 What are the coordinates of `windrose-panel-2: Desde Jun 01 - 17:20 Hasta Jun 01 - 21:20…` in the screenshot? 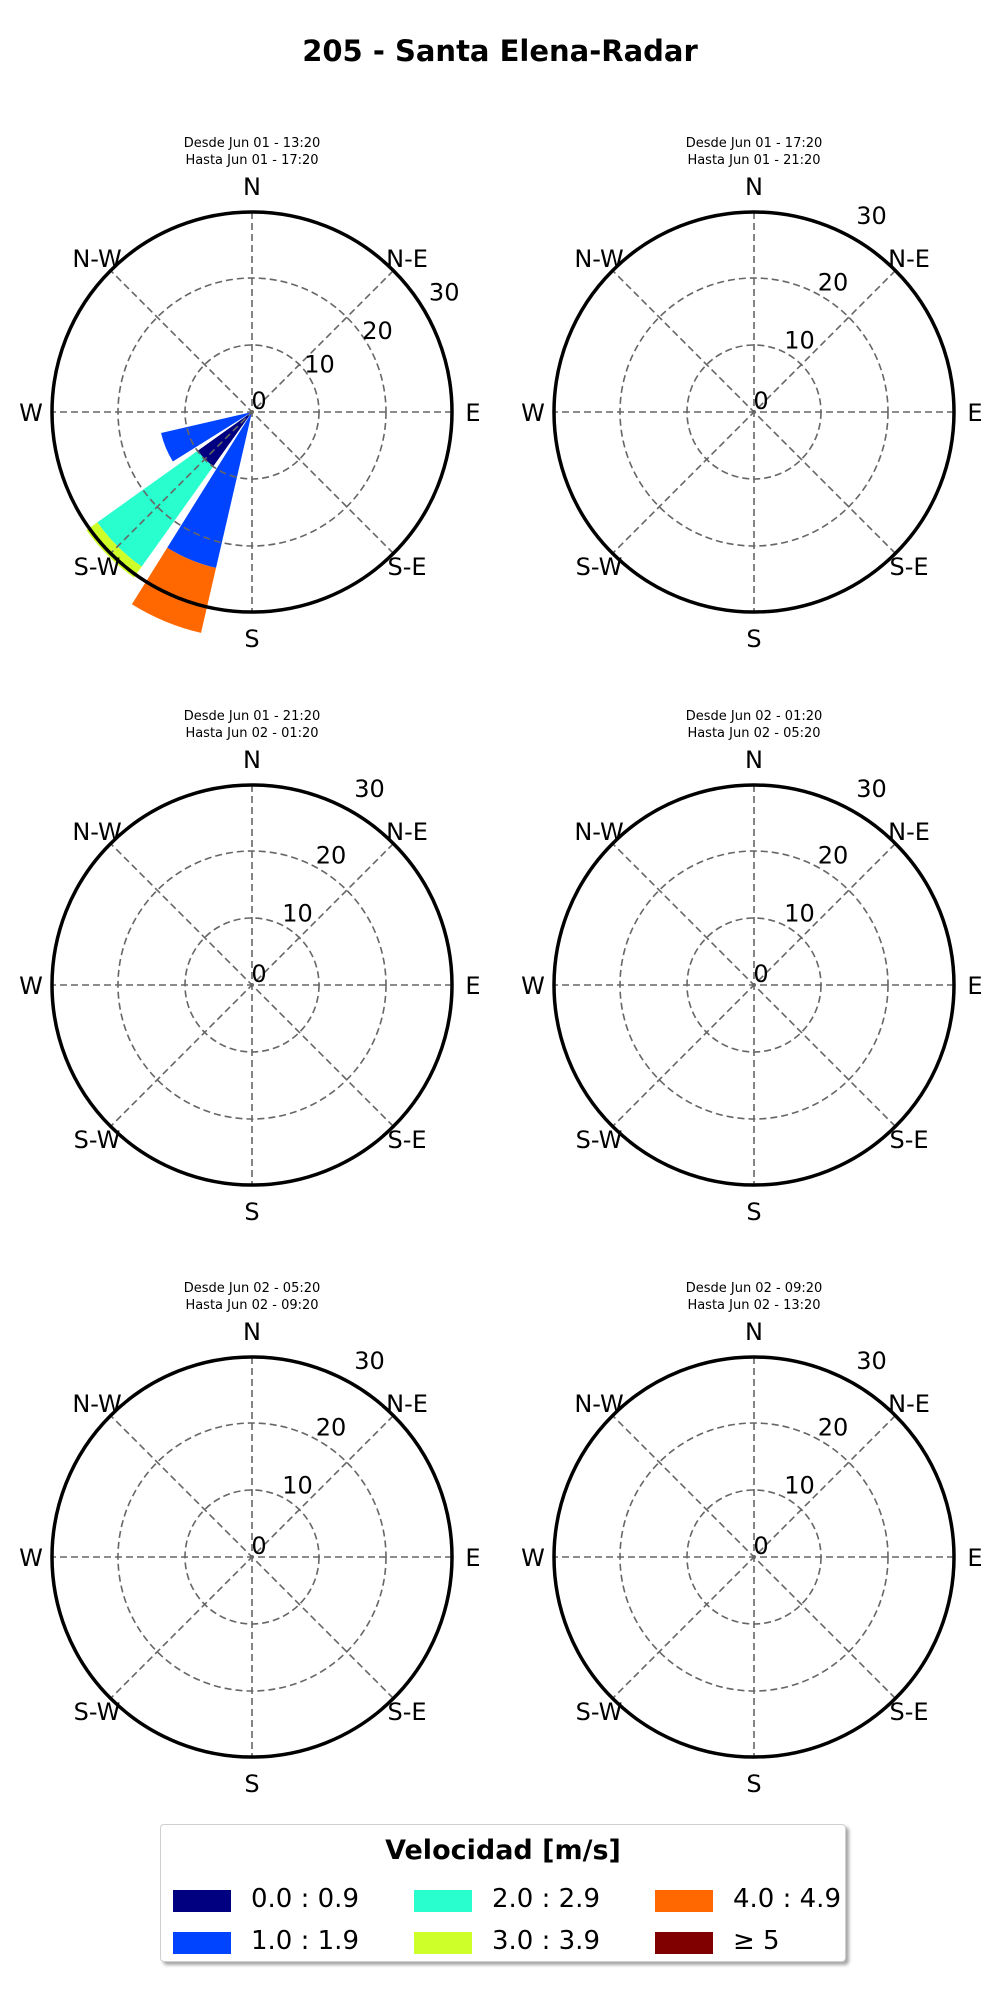 It's located at (751, 394).